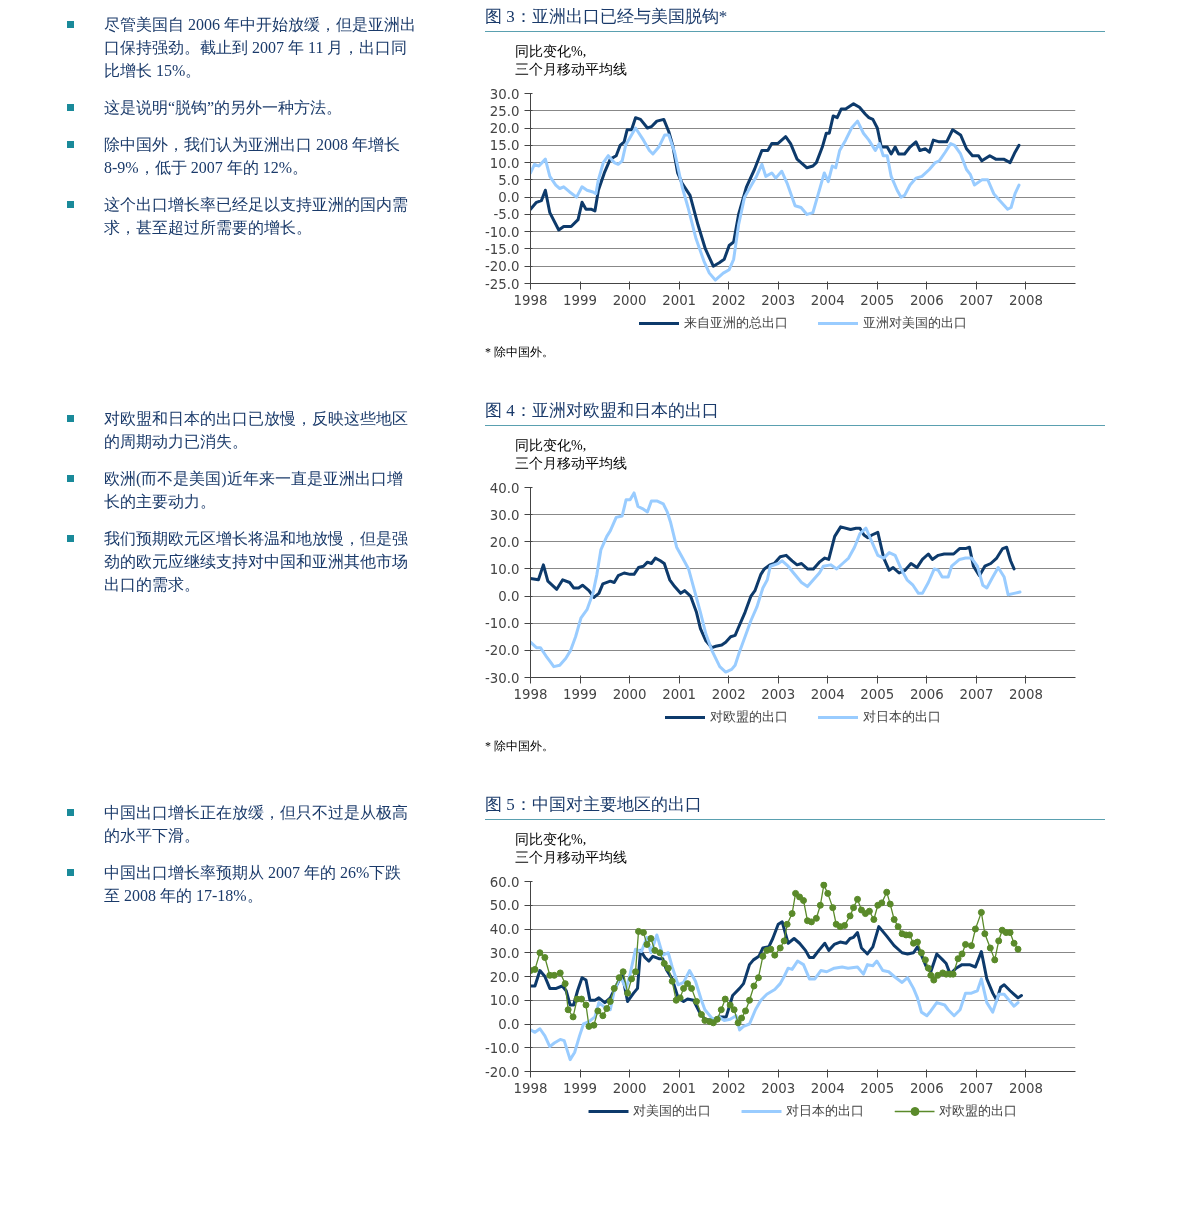  What do you see at coordinates (504, 111) in the screenshot?
I see `y-tick-label: 25.0` at bounding box center [504, 111].